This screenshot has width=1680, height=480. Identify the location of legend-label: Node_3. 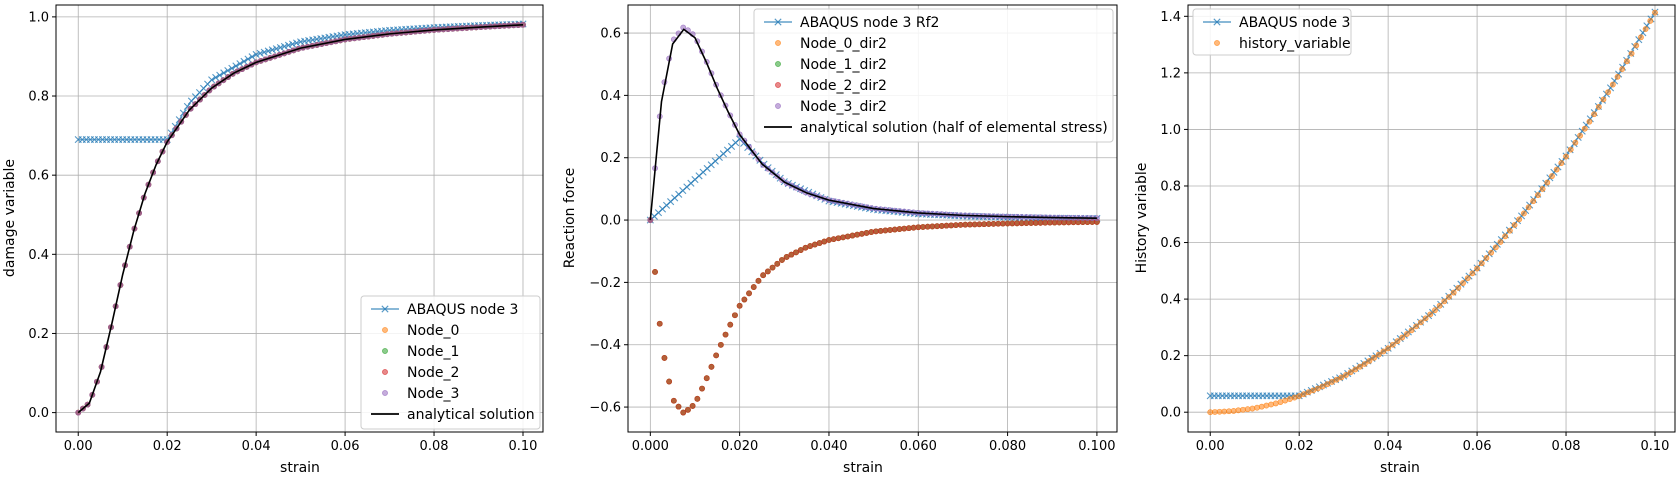
(433, 394).